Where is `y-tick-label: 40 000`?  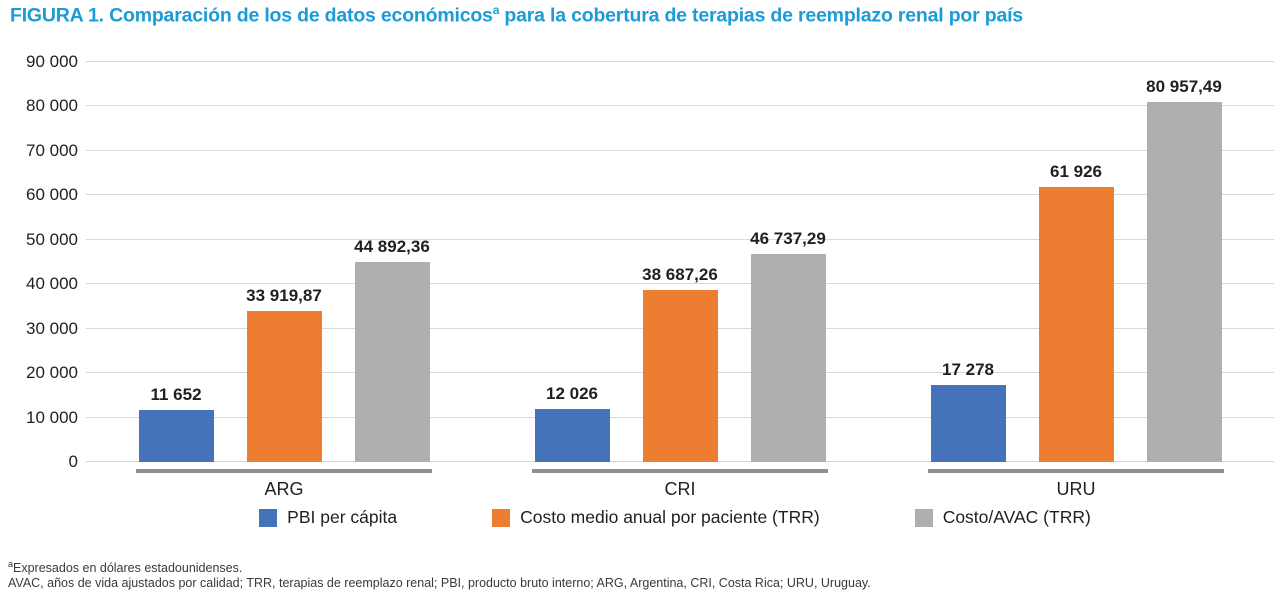
y-tick-label: 40 000 is located at coordinates (52, 284).